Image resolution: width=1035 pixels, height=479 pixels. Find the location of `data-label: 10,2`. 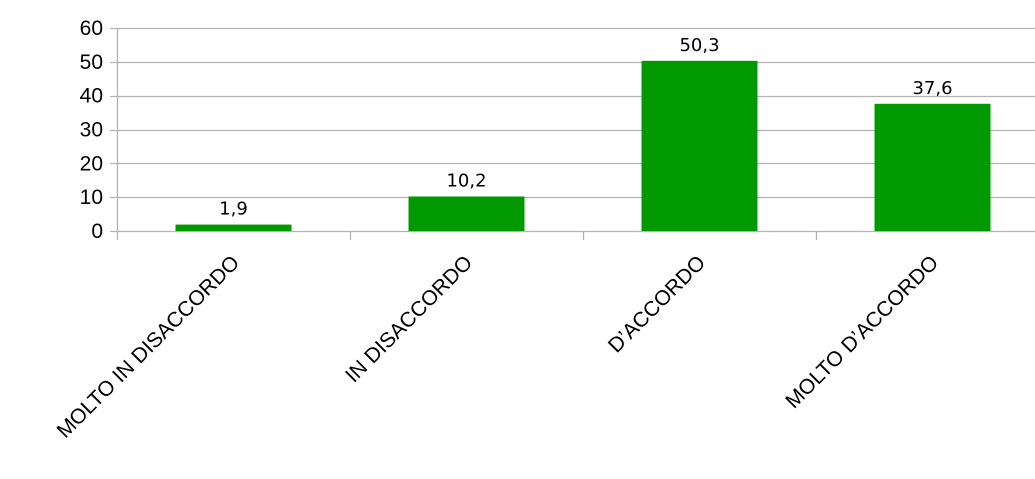

data-label: 10,2 is located at coordinates (466, 180).